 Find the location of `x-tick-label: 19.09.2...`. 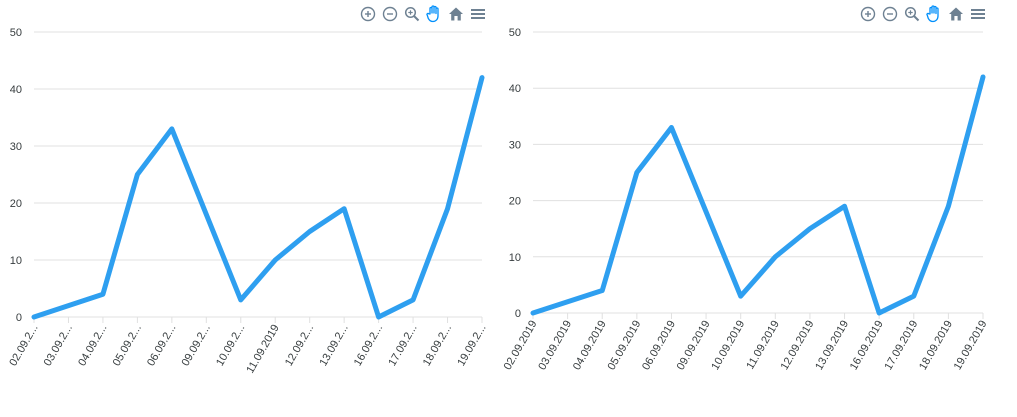

x-tick-label: 19.09.2... is located at coordinates (471, 346).